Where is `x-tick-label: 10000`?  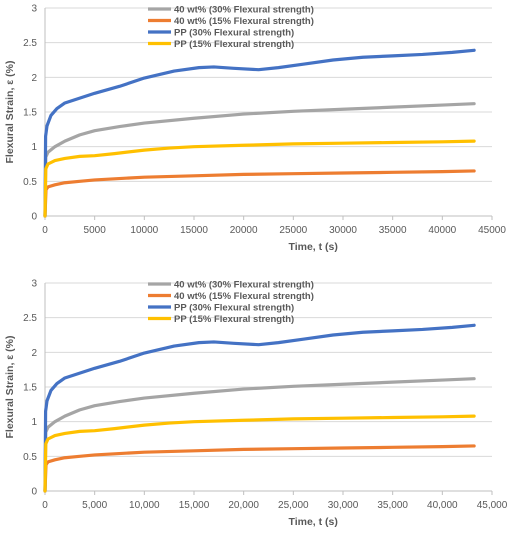
x-tick-label: 10000 is located at coordinates (144, 230).